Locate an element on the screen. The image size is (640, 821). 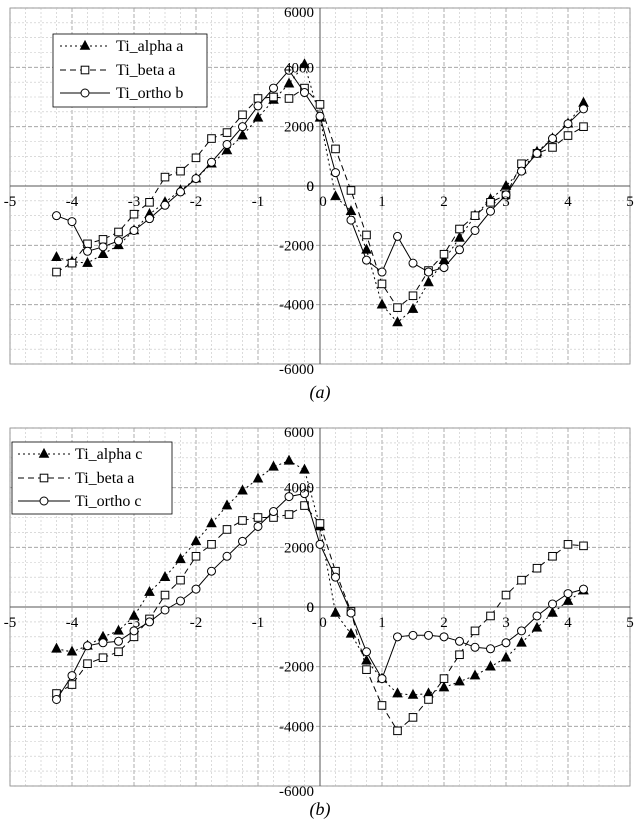
x-tick-label: 2 is located at coordinates (444, 202).